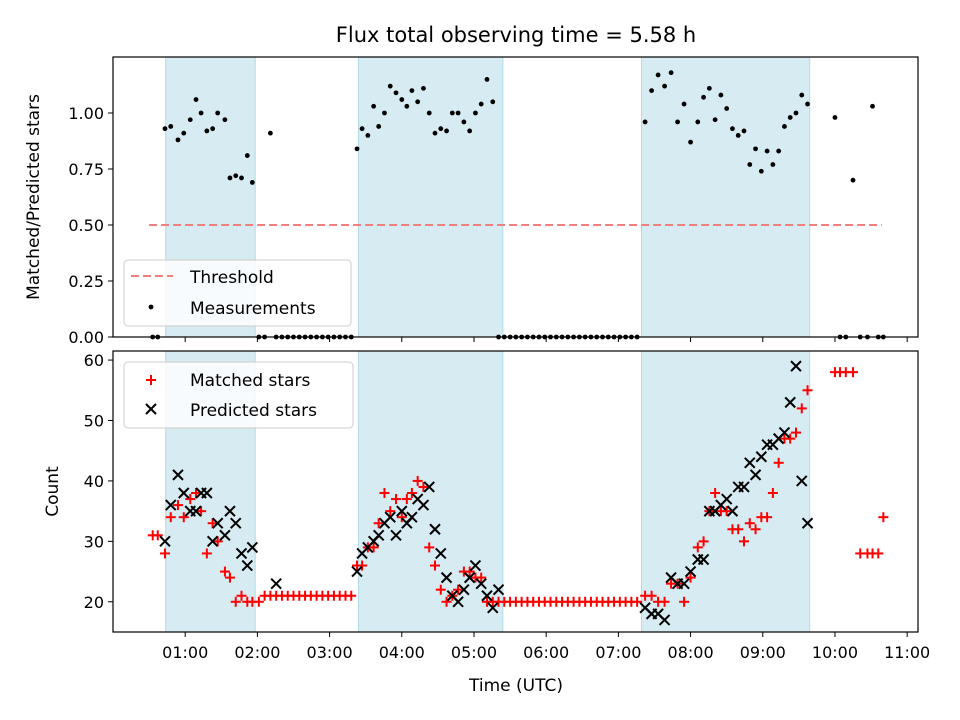 The width and height of the screenshot is (960, 720). I want to click on predicted-stars-legend-marker, so click(151, 409).